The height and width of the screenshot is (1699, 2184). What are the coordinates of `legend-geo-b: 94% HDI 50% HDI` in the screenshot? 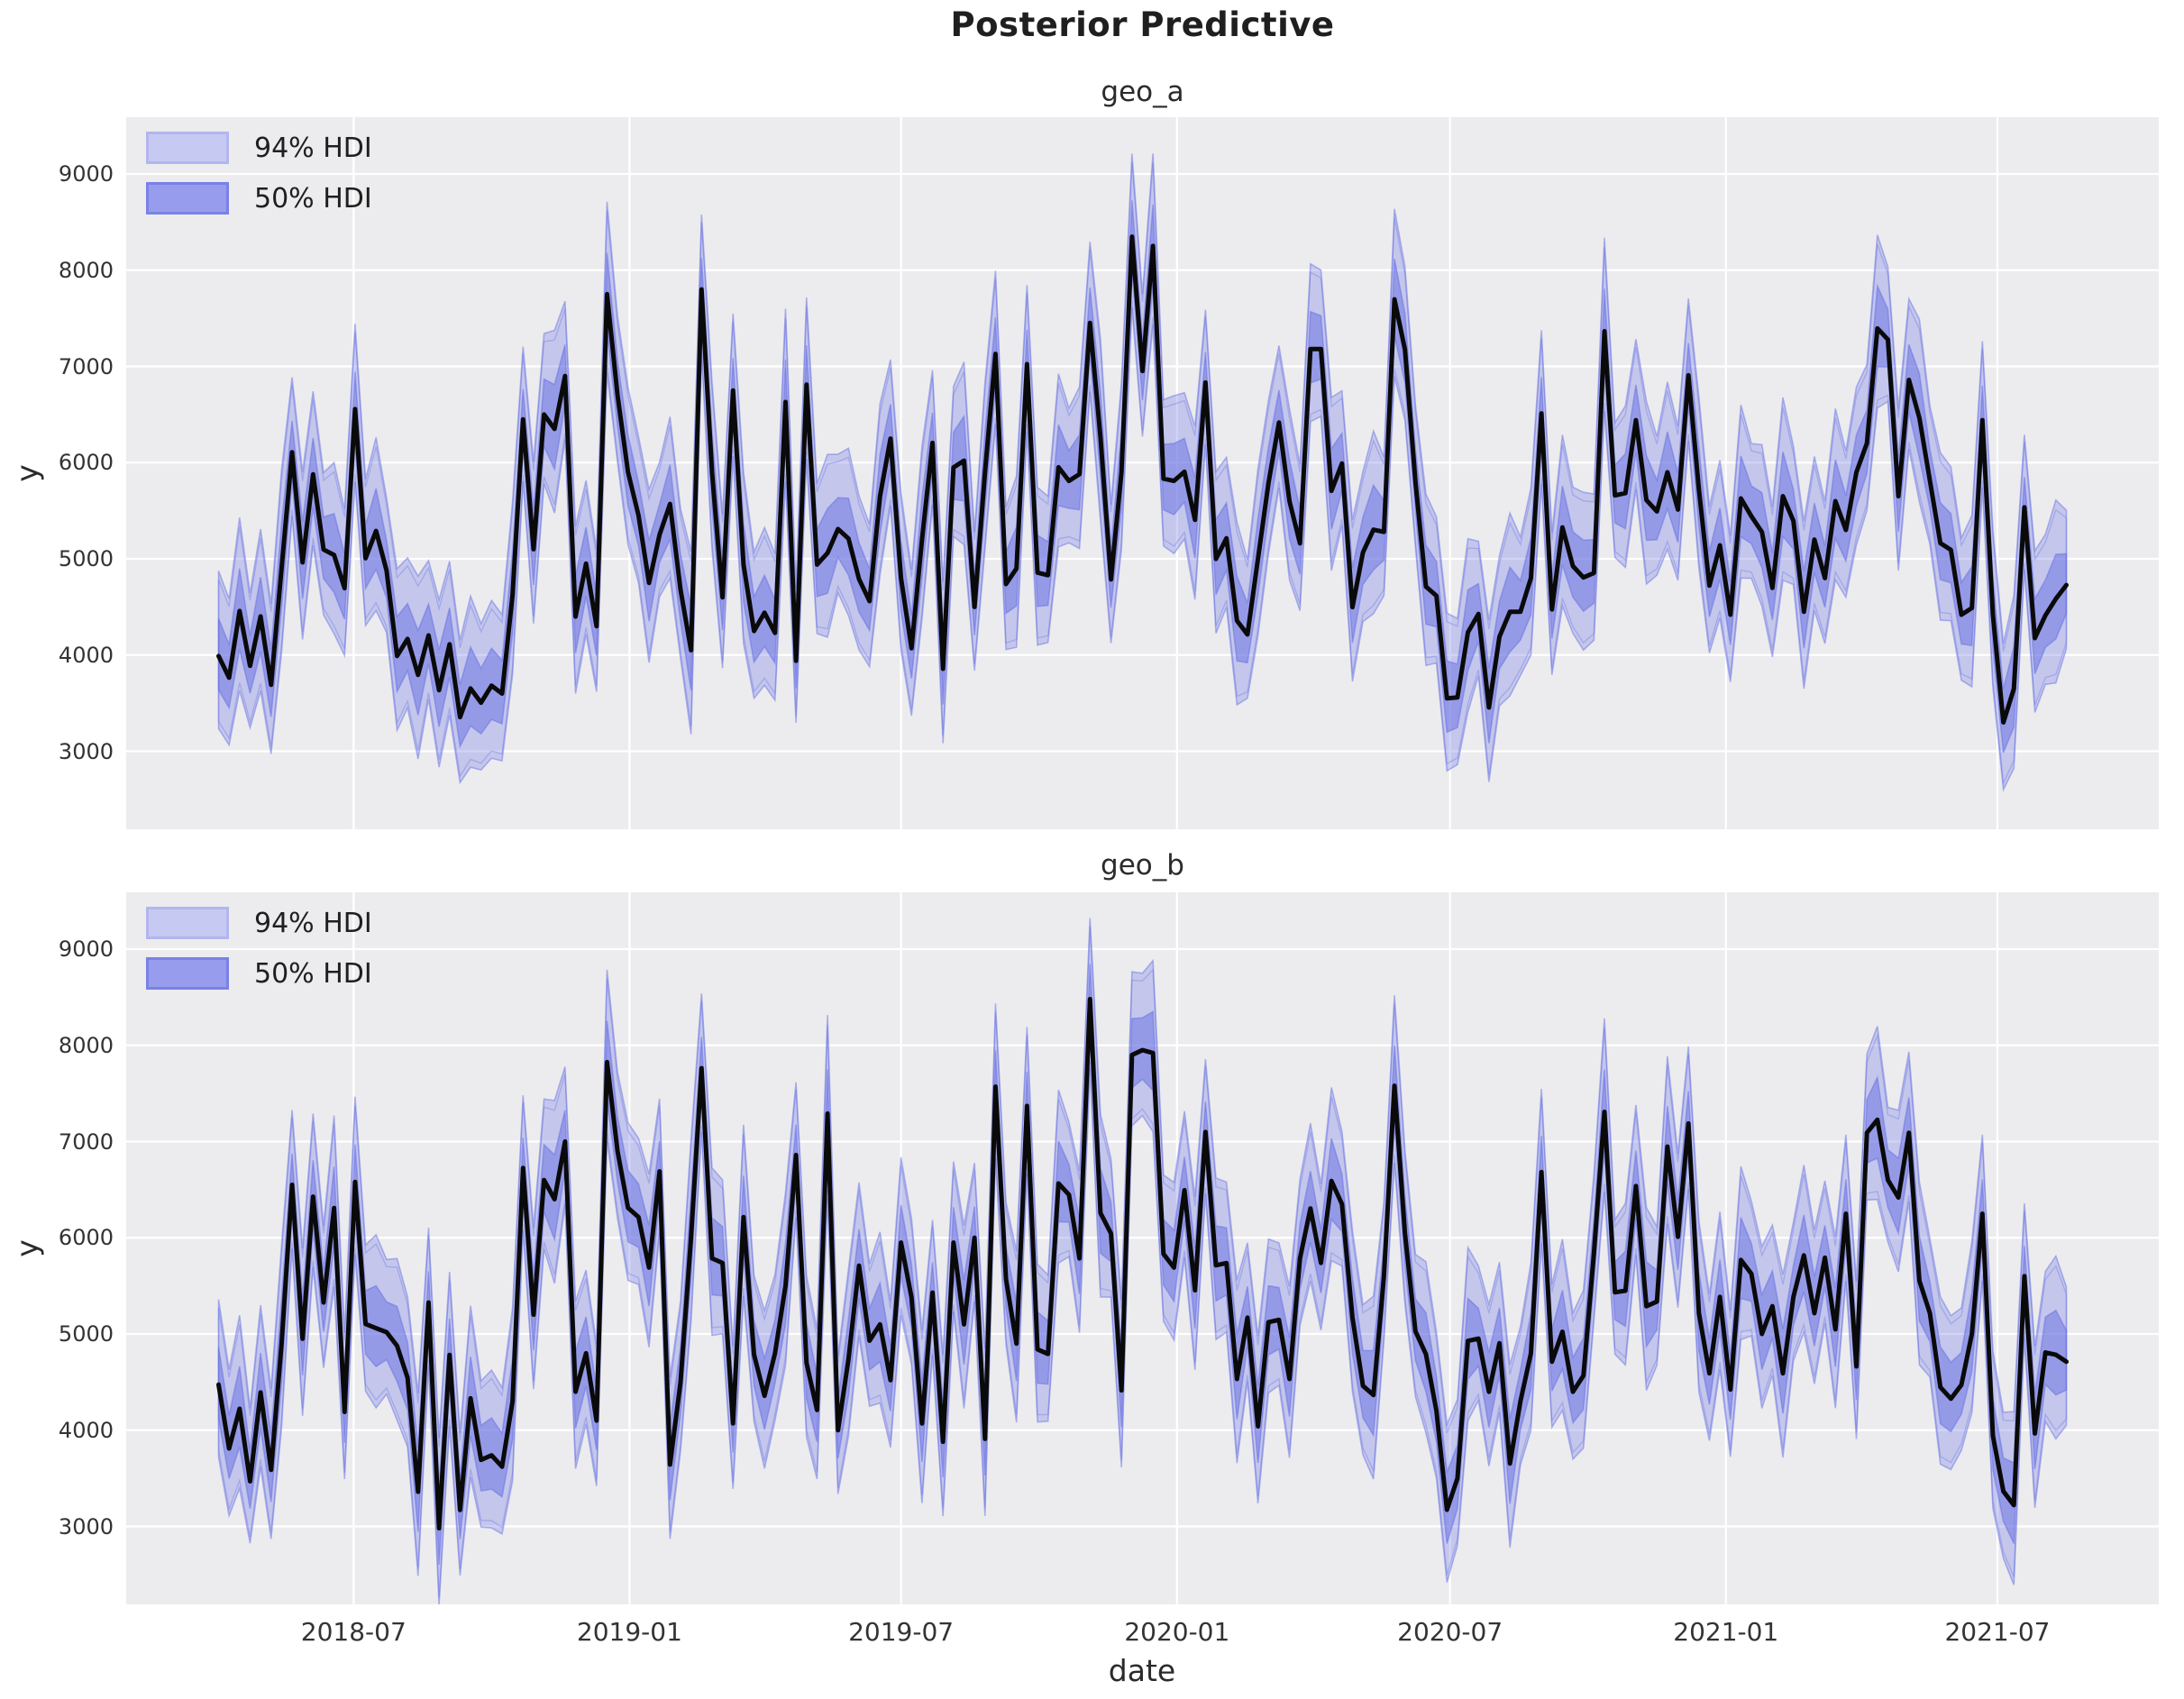 It's located at (259, 948).